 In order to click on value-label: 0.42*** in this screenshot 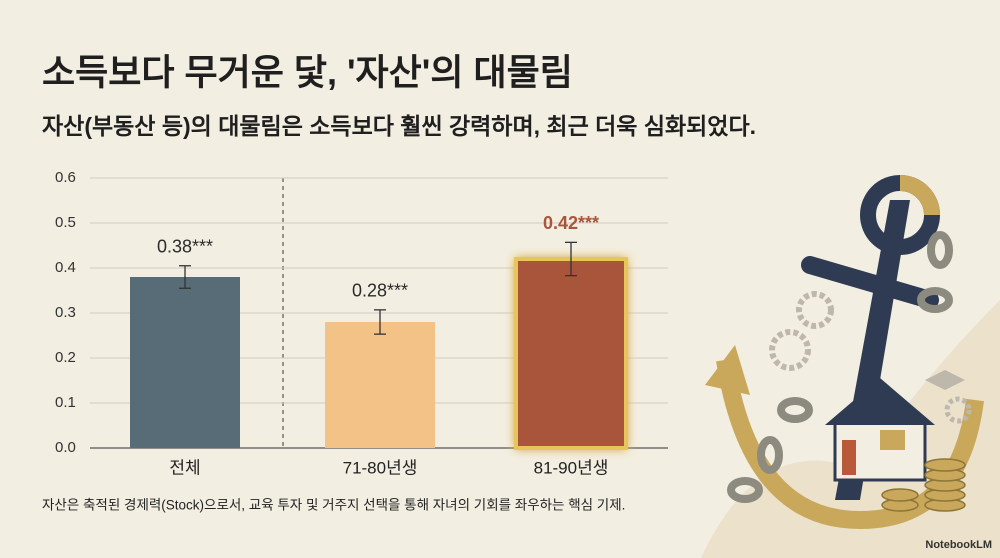, I will do `click(571, 223)`.